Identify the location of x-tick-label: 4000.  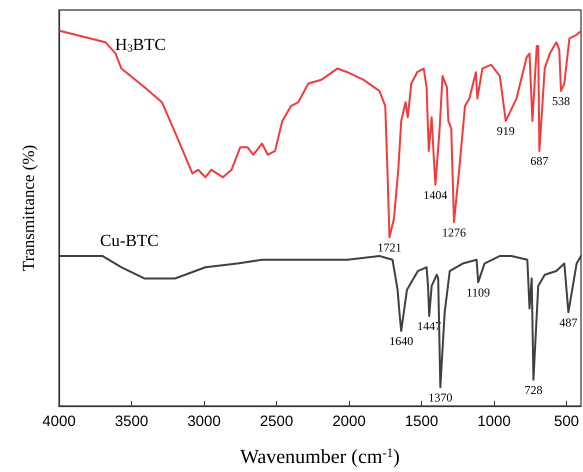
(59, 421).